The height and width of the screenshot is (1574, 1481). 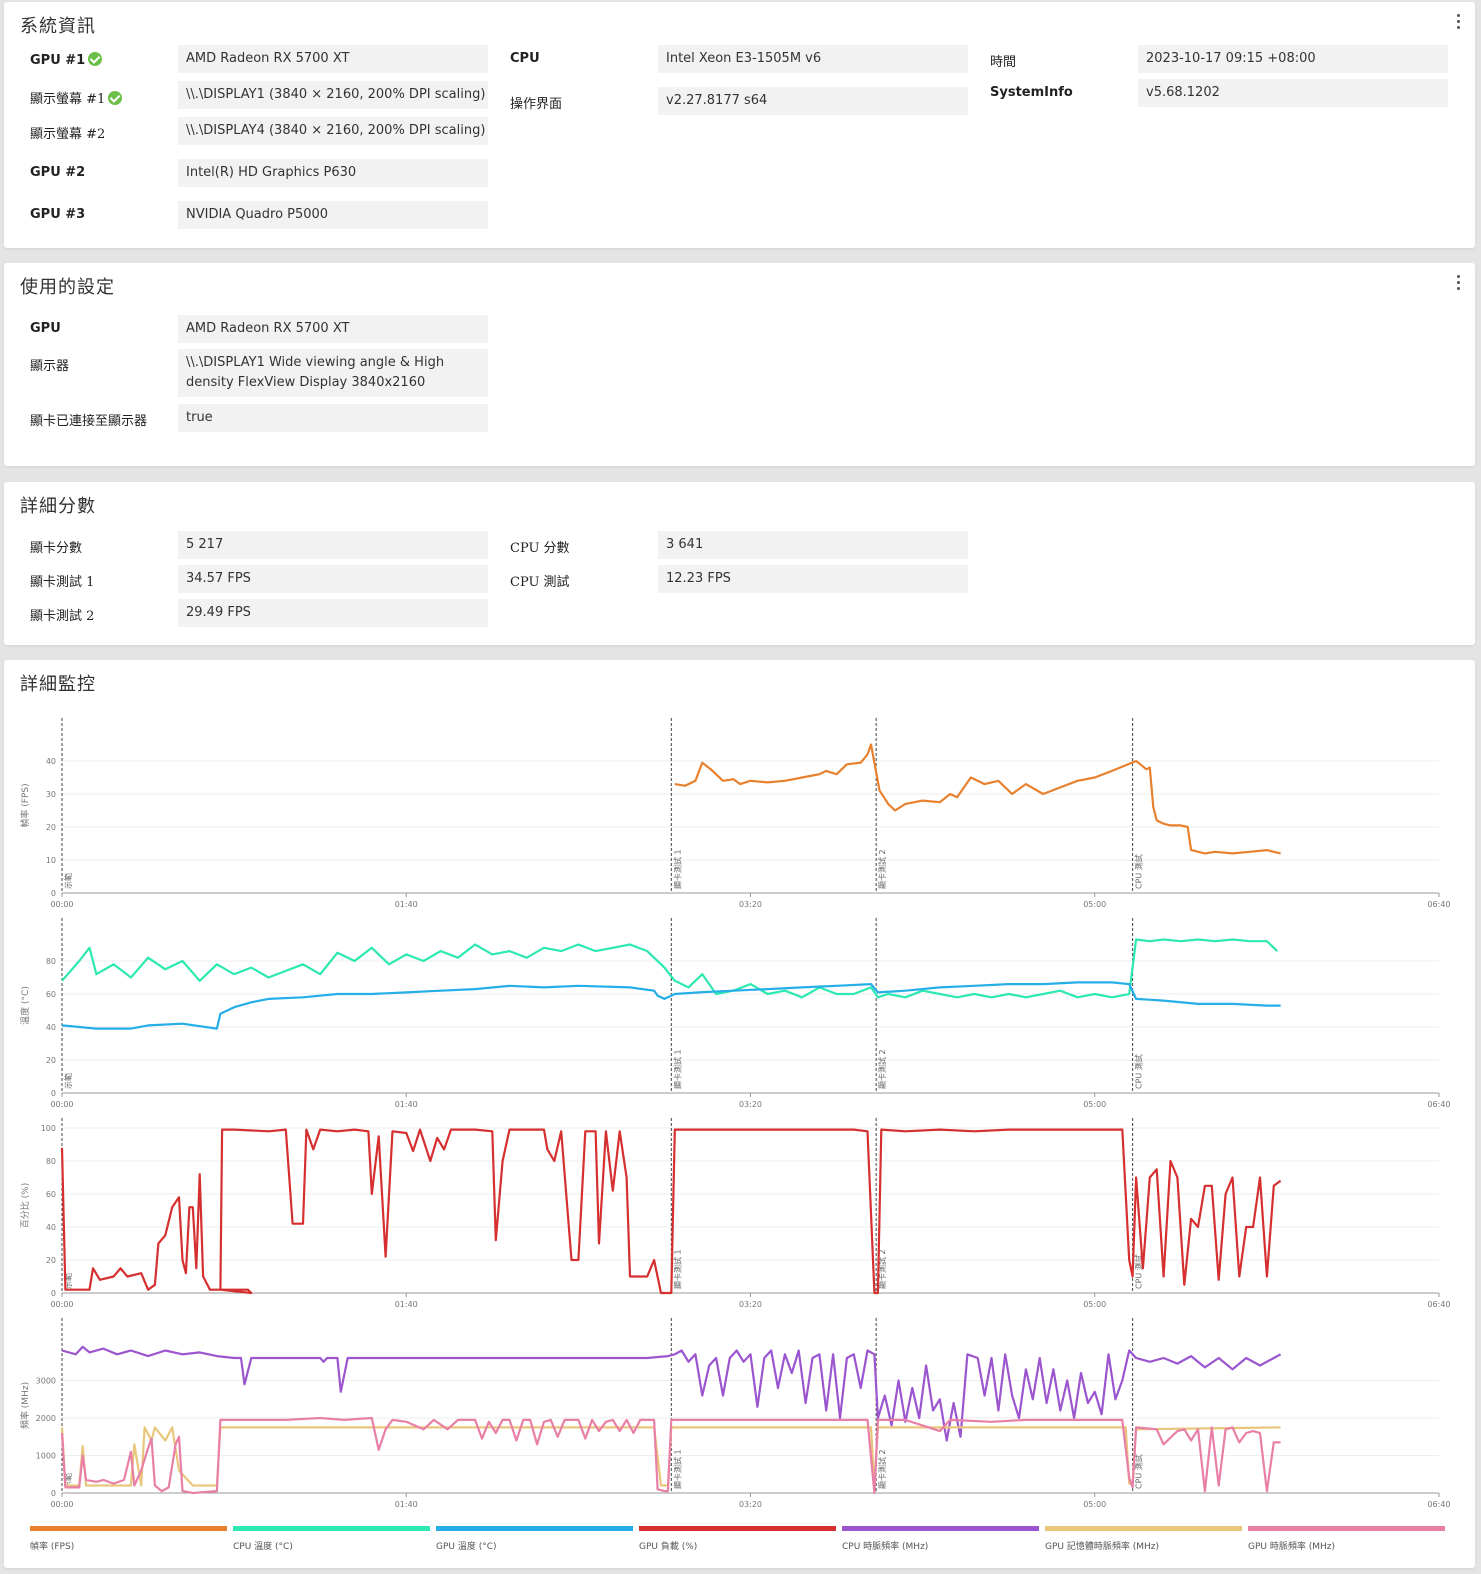 I want to click on y-tick-label: 2000, so click(x=46, y=1418).